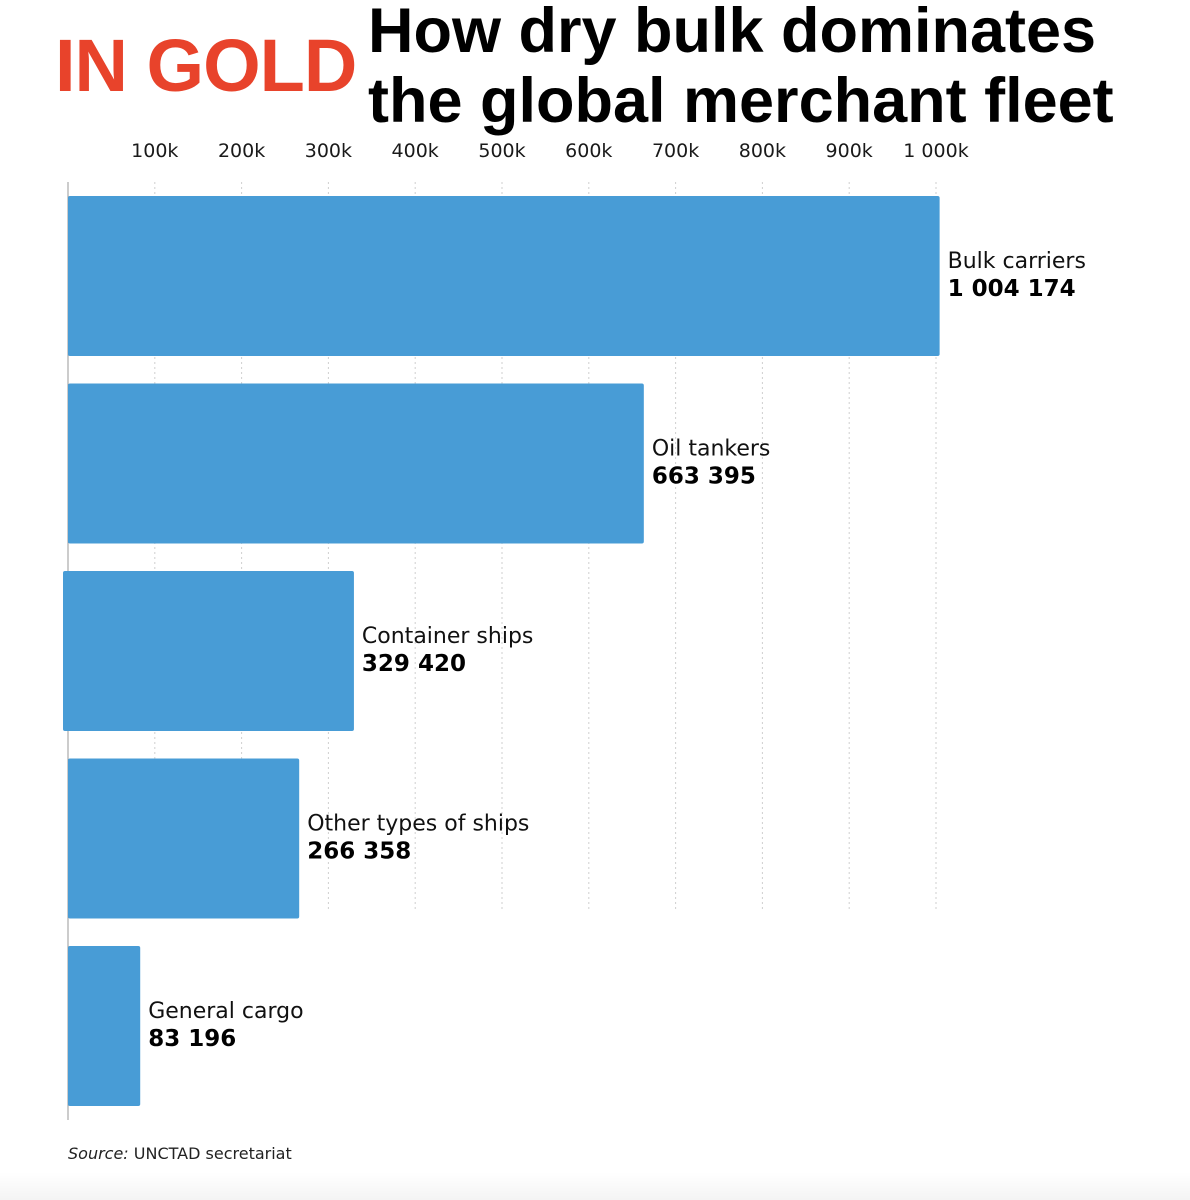  I want to click on x-tick-label: 700k, so click(675, 151).